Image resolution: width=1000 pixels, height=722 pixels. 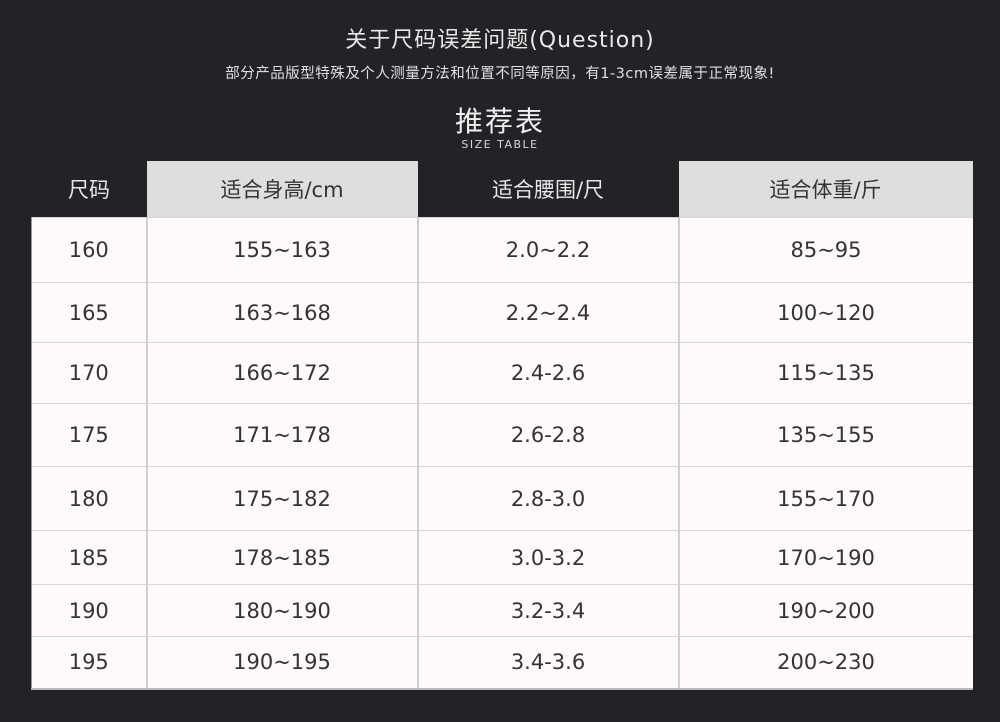 I want to click on table-row: 185 178~185 3.0-3.2 170~190, so click(x=502, y=557).